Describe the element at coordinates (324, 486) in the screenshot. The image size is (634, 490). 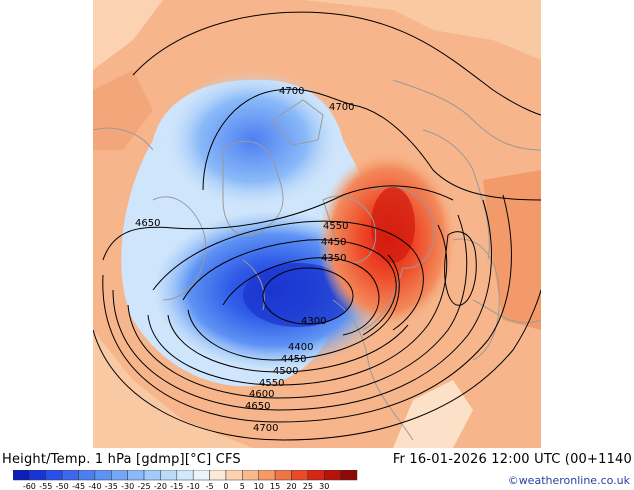
I see `color-legend-tick-label: 30` at that location.